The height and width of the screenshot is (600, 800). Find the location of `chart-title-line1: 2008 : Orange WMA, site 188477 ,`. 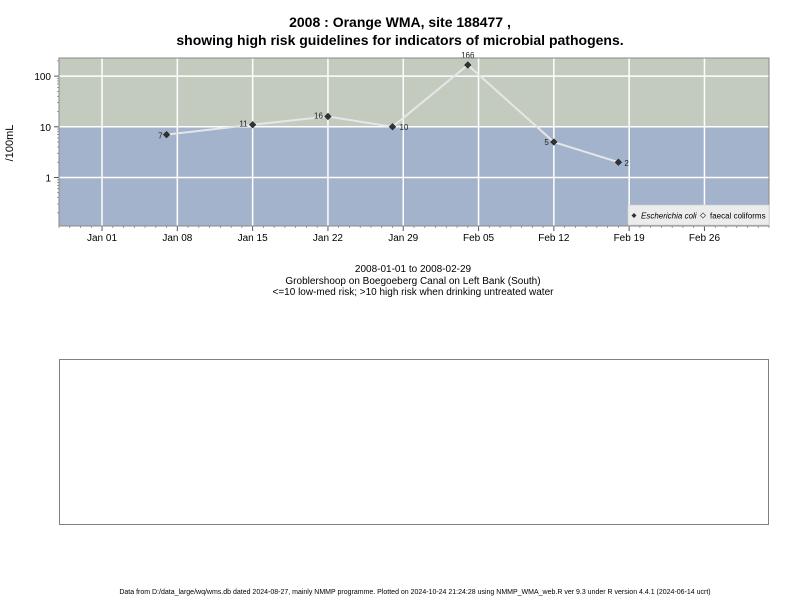

chart-title-line1: 2008 : Orange WMA, site 188477 , is located at coordinates (400, 22).